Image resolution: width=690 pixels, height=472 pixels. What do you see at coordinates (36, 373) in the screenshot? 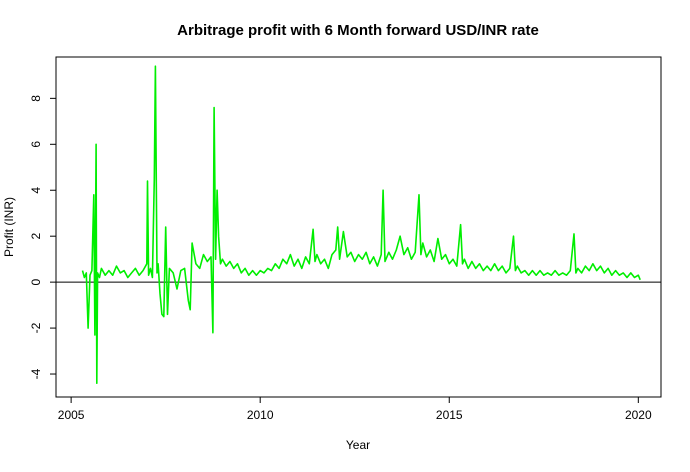
I see `y-tick-label: -4` at bounding box center [36, 373].